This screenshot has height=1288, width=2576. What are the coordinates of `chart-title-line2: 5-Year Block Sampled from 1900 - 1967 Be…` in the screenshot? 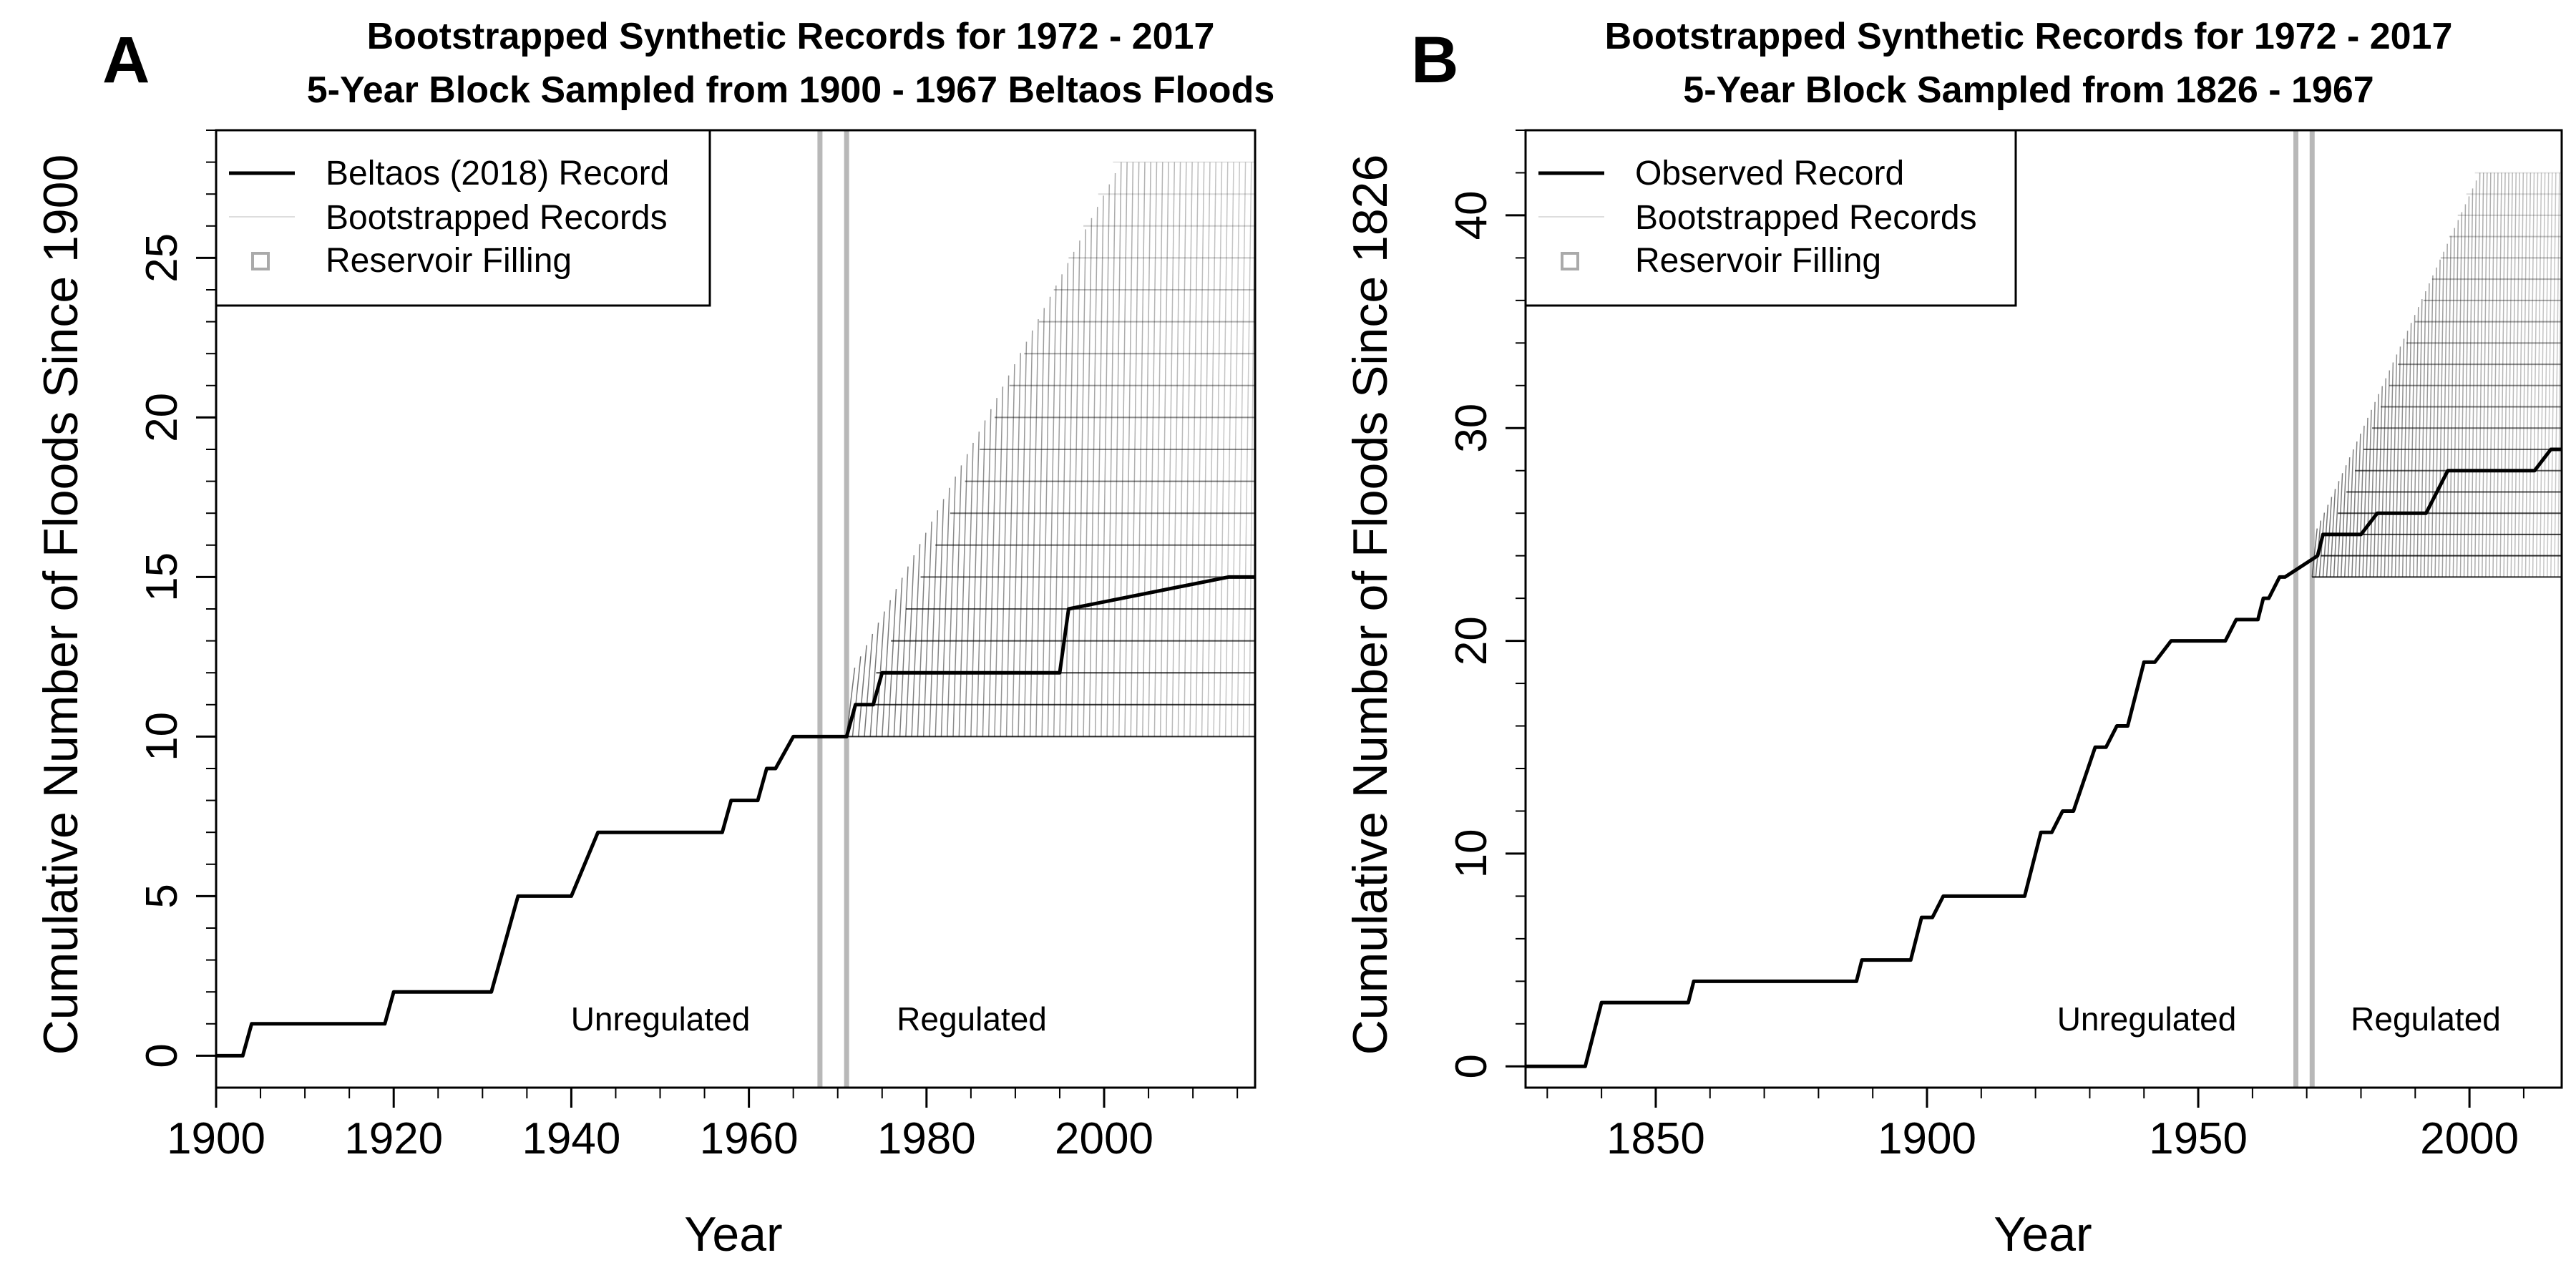 It's located at (791, 90).